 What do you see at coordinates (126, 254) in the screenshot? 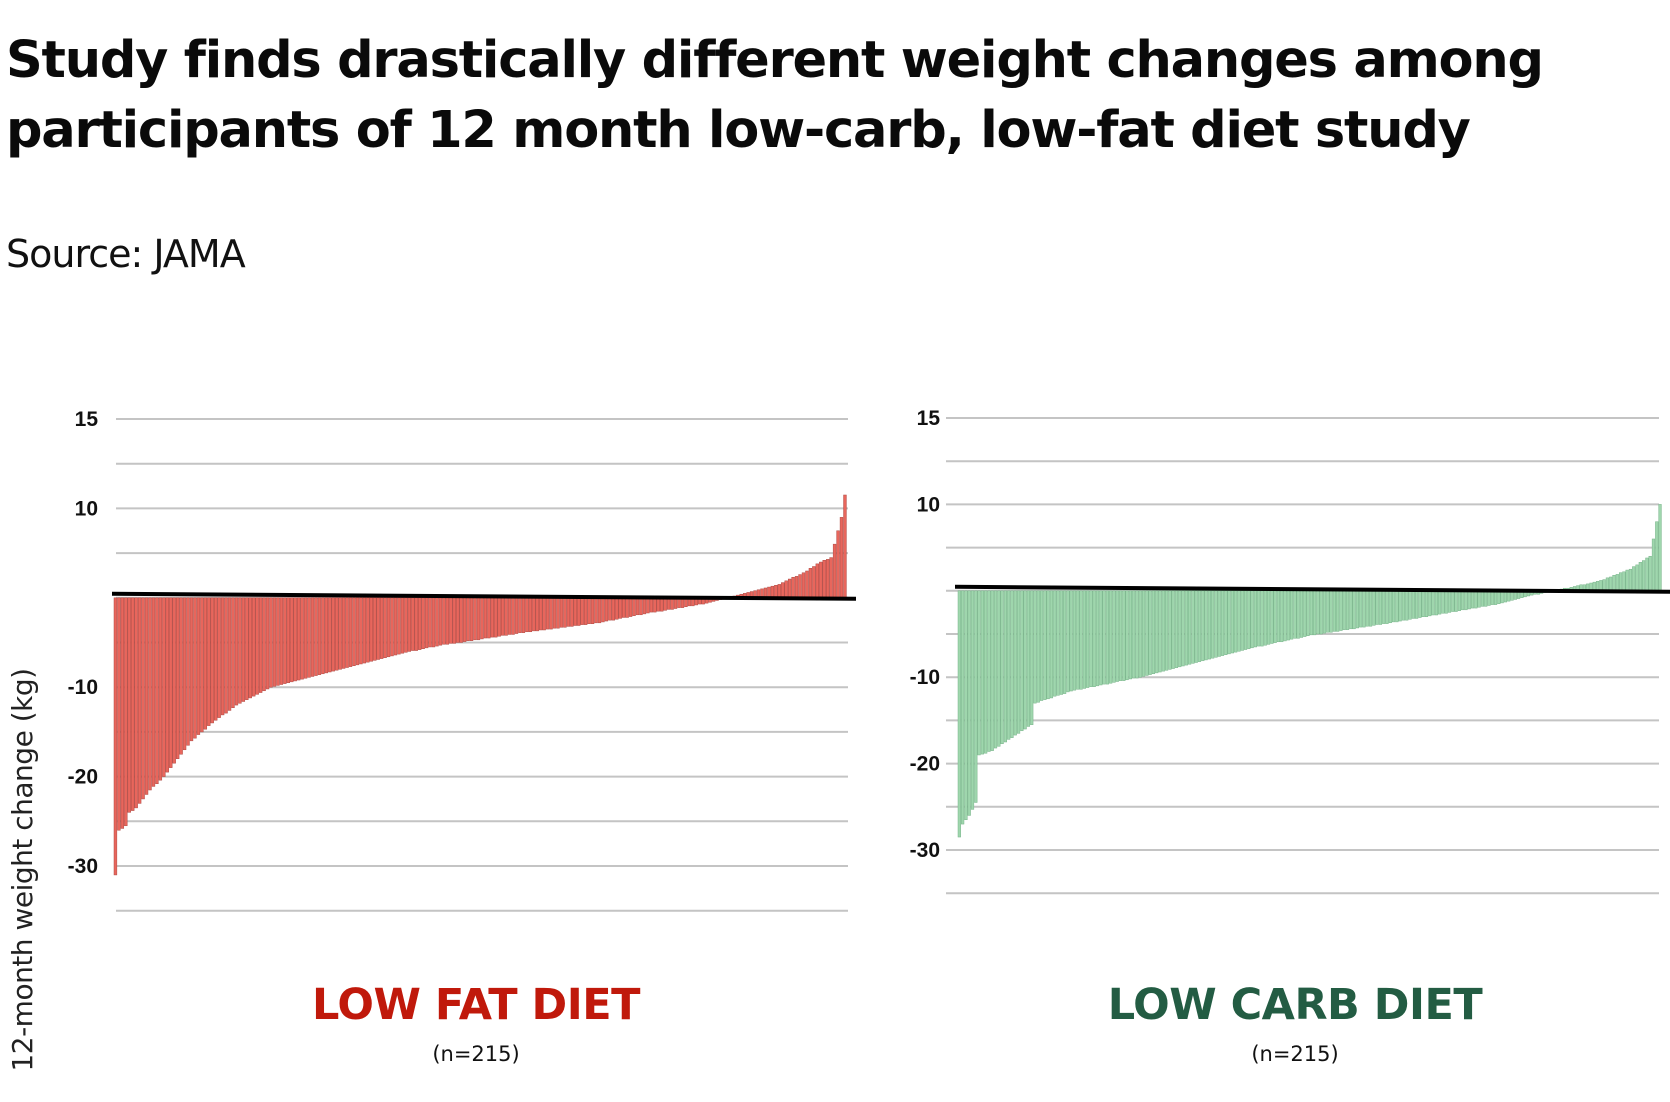
I see `source-label: Source: JAMA` at bounding box center [126, 254].